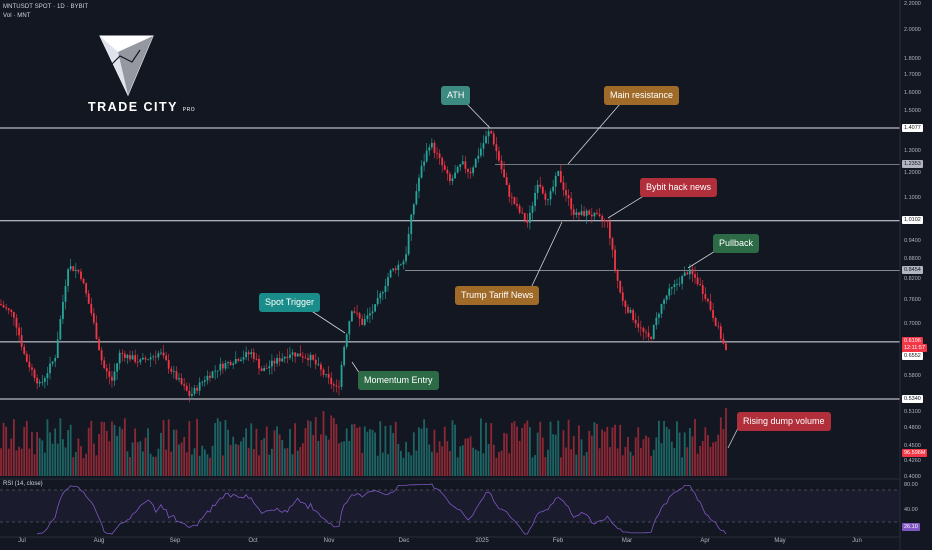 The width and height of the screenshot is (932, 550). Describe the element at coordinates (912, 270) in the screenshot. I see `pullback-level-label: 0.8454` at that location.